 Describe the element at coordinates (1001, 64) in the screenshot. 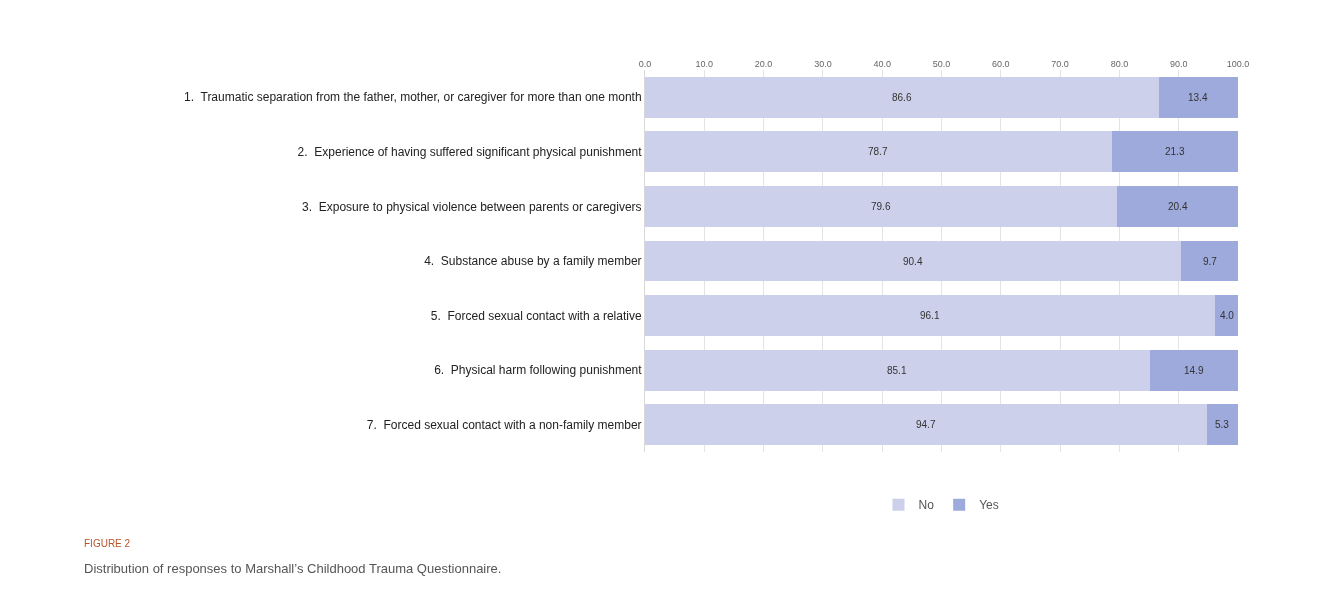

I see `x-tick-label: 60.0` at that location.